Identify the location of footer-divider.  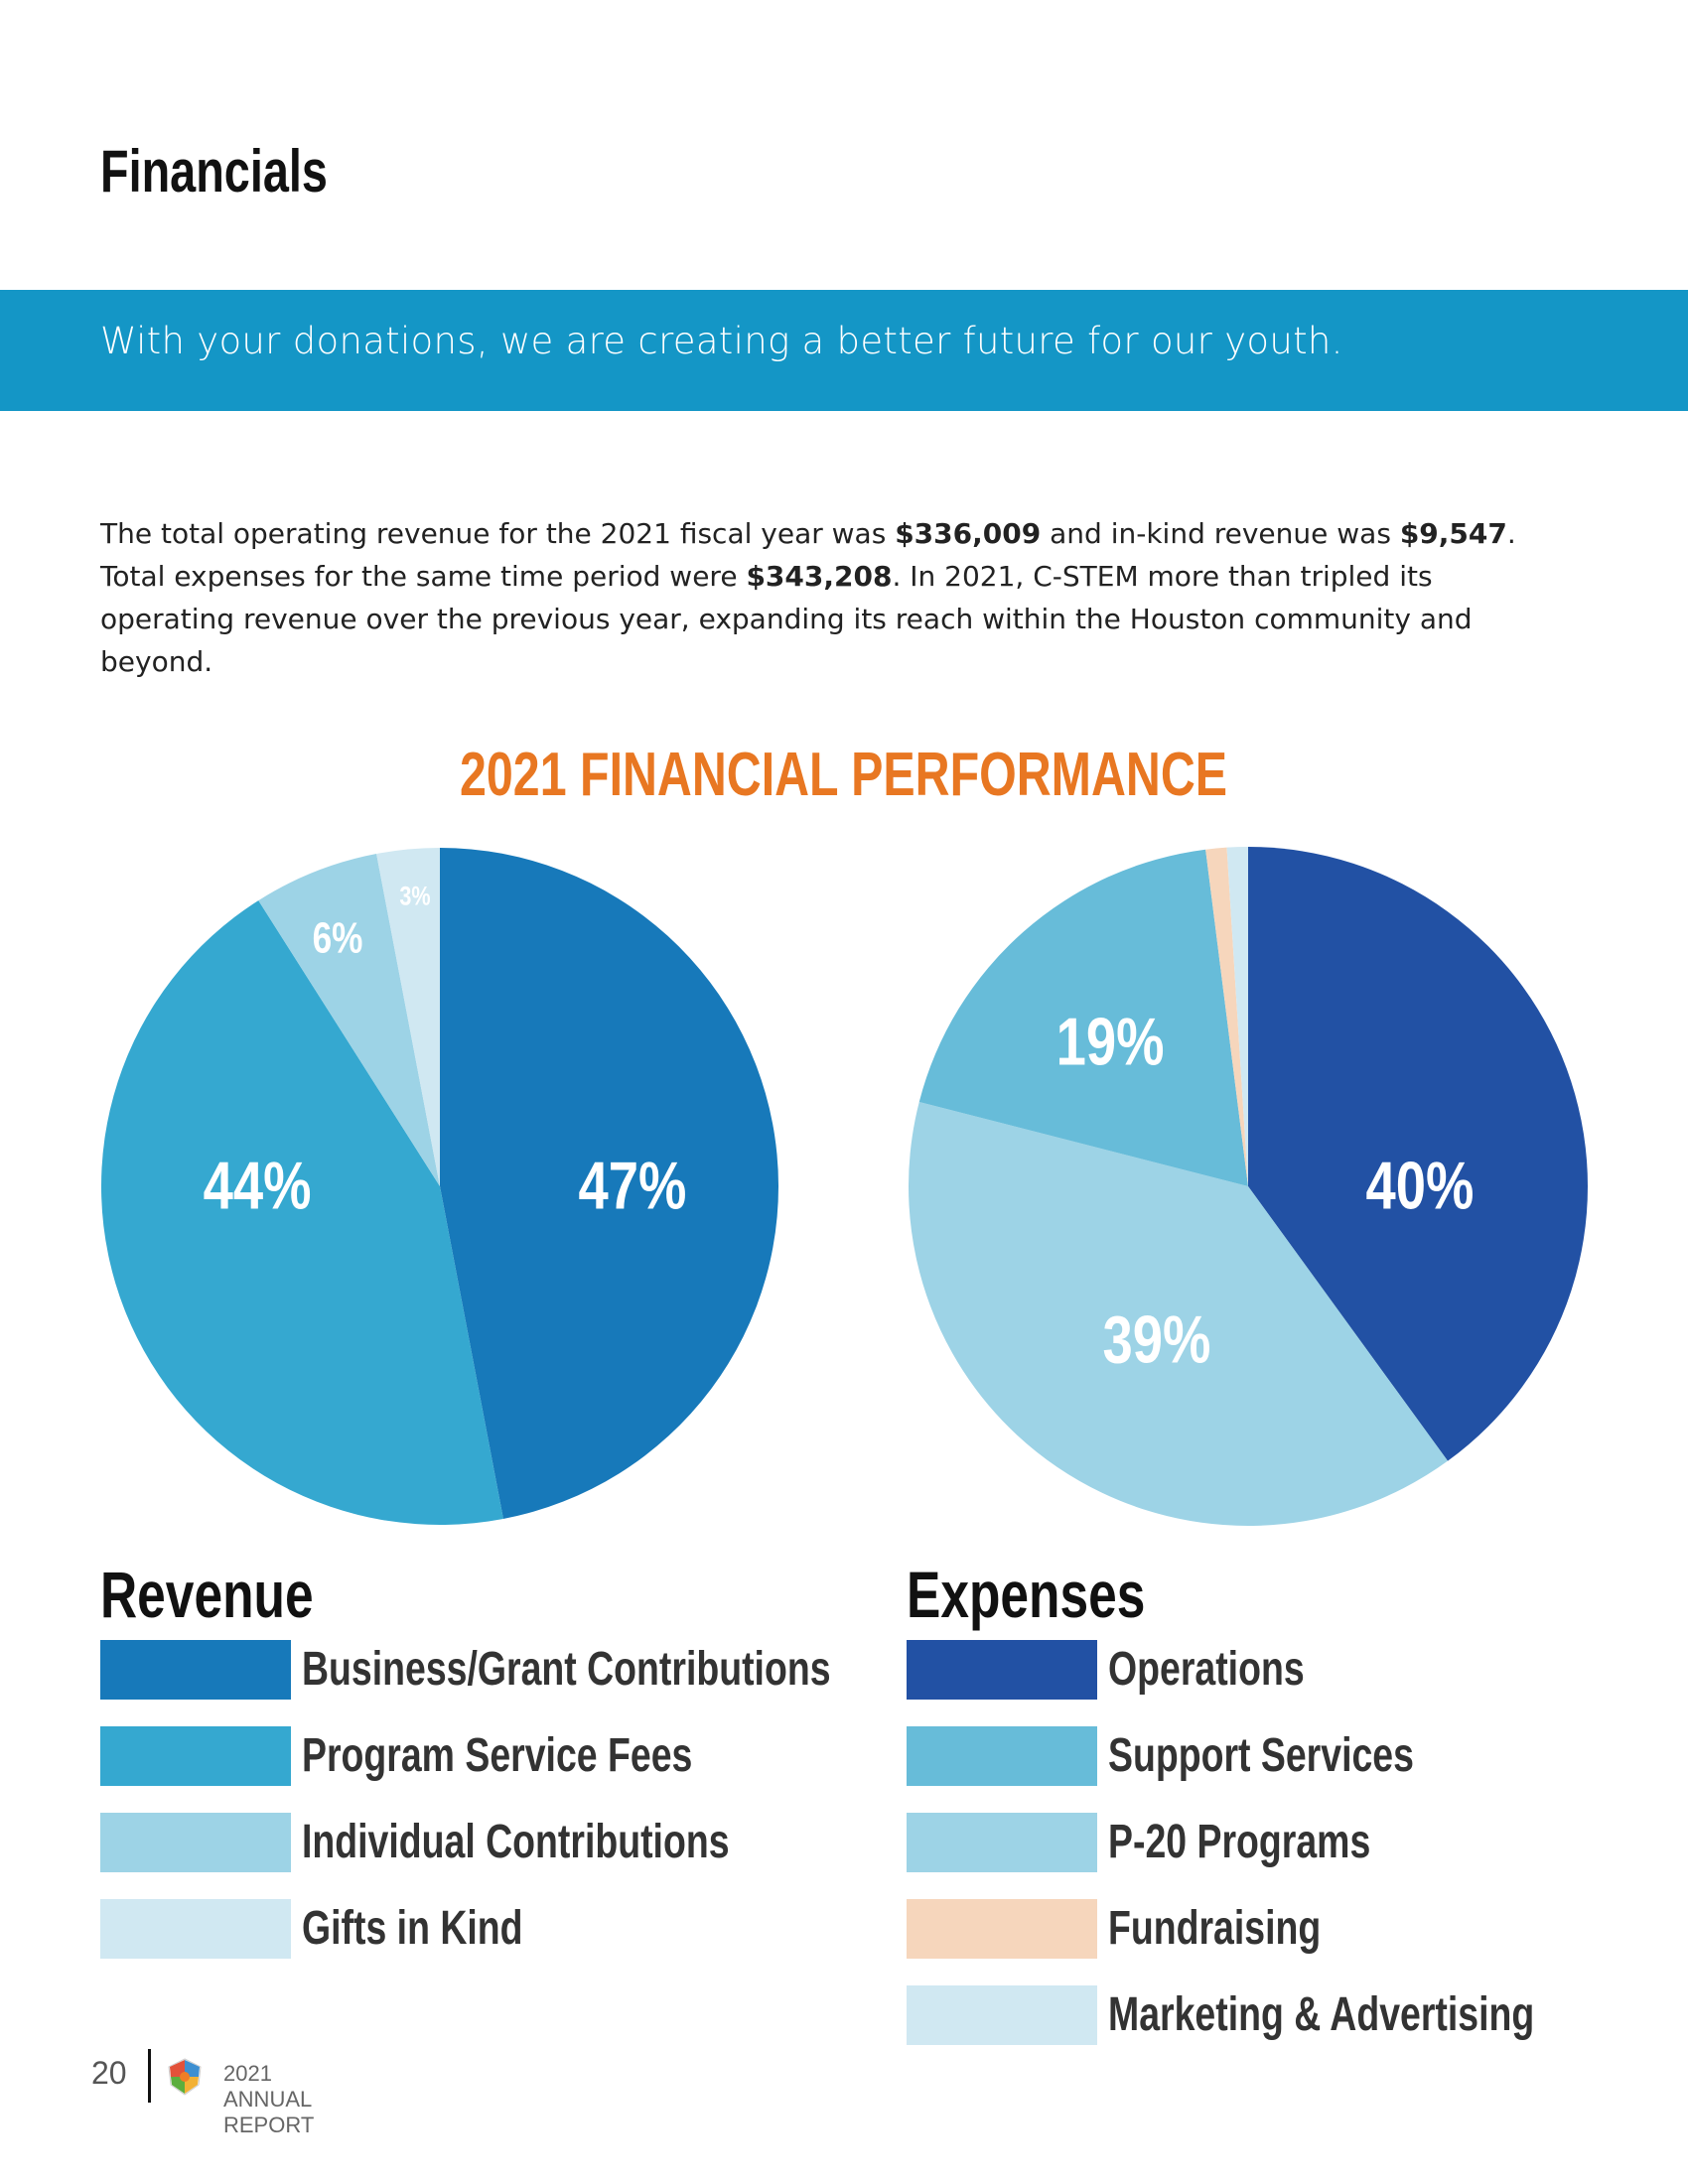
(149, 2076).